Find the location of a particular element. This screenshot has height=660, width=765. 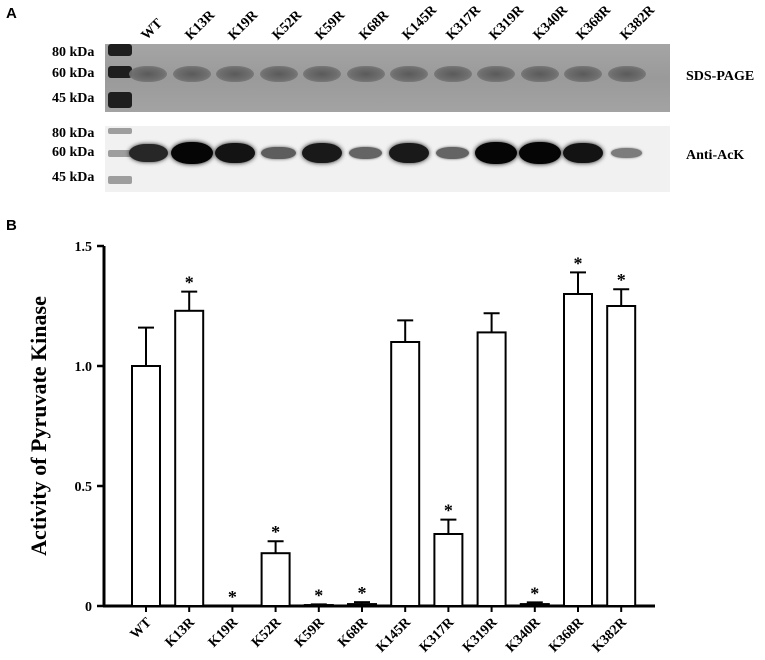

anti-ack-label: Anti-AcK is located at coordinates (715, 155).